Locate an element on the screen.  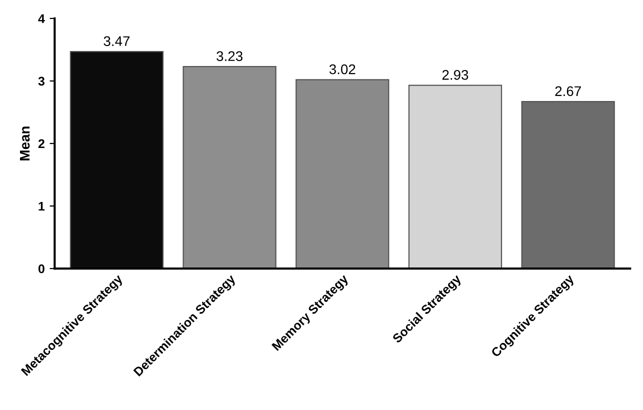
y-tick-label: 3 is located at coordinates (41, 81).